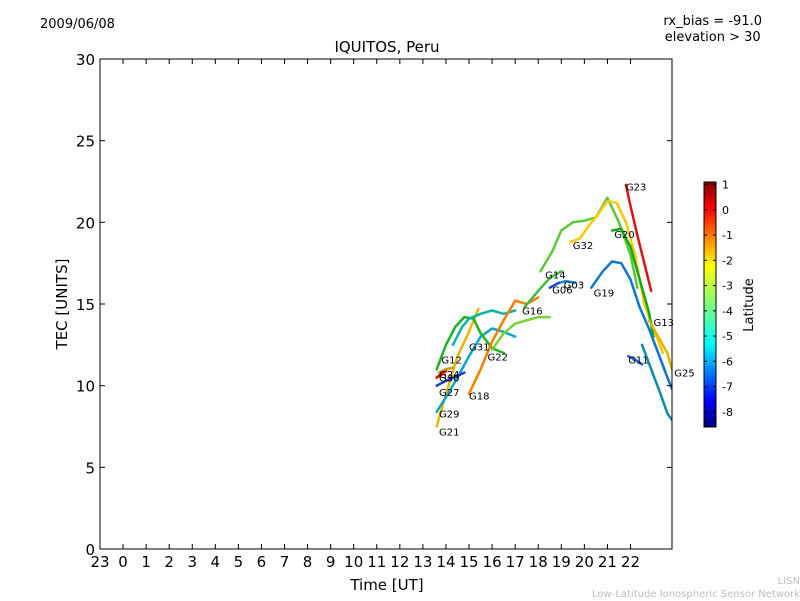 This screenshot has height=601, width=800. What do you see at coordinates (85, 60) in the screenshot?
I see `y-tick-label: 30` at bounding box center [85, 60].